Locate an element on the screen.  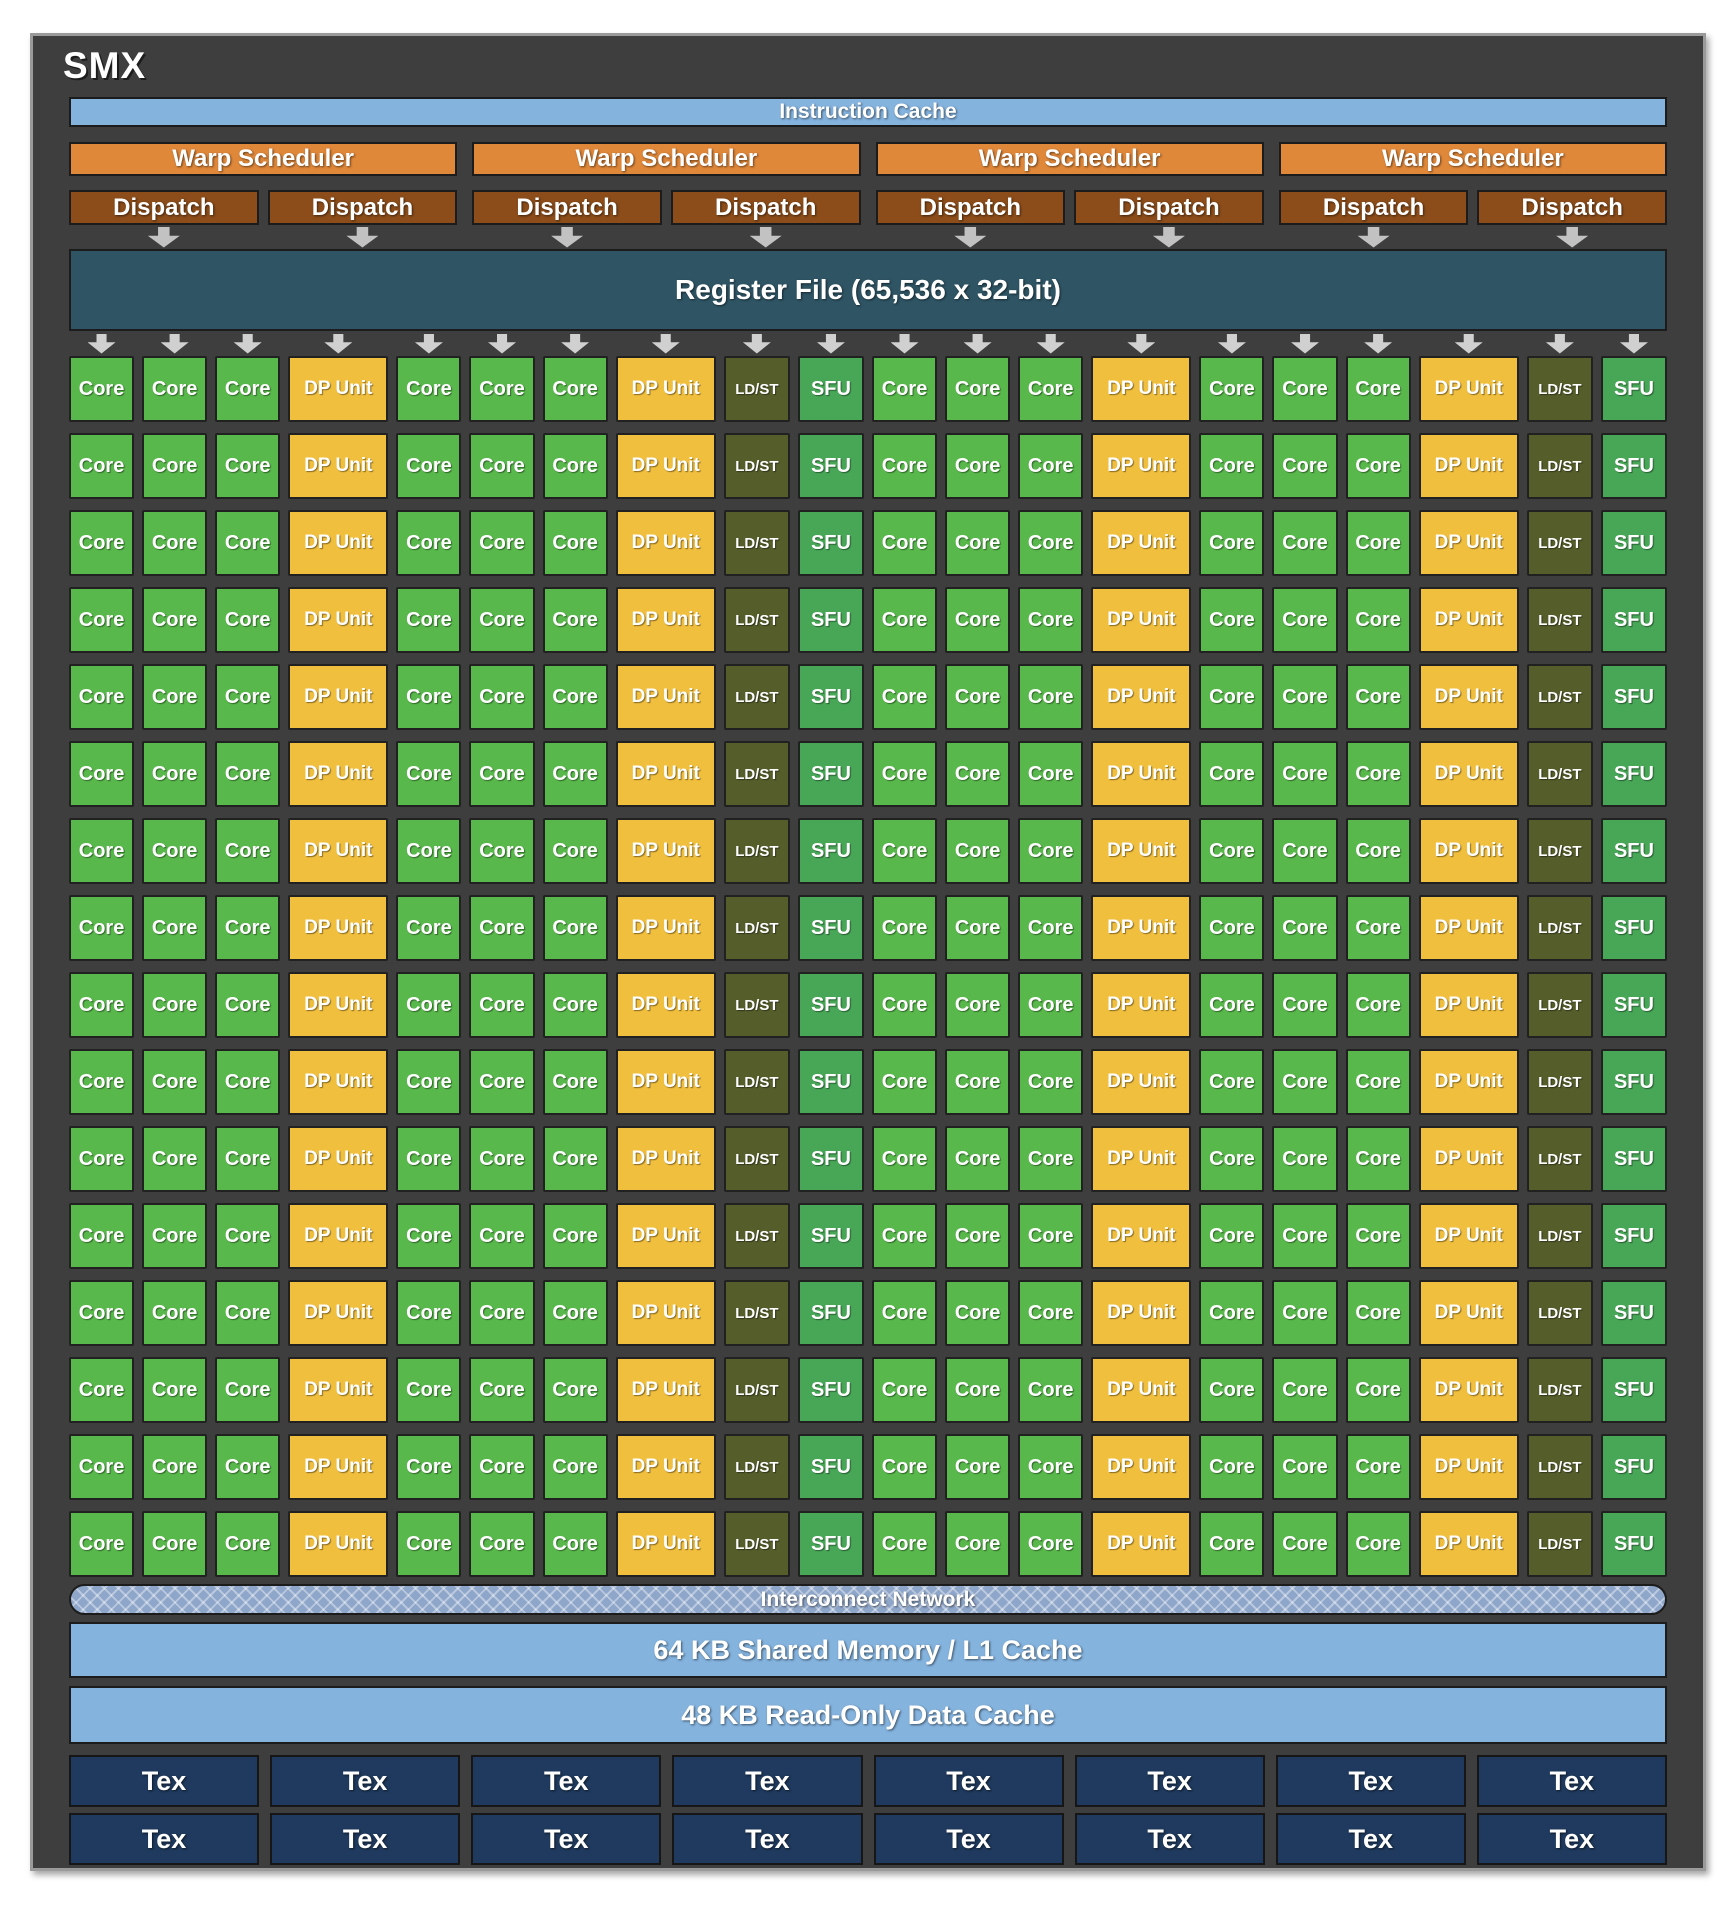
register-file-label: Register File (65,536 x 32-bit) is located at coordinates (868, 289).